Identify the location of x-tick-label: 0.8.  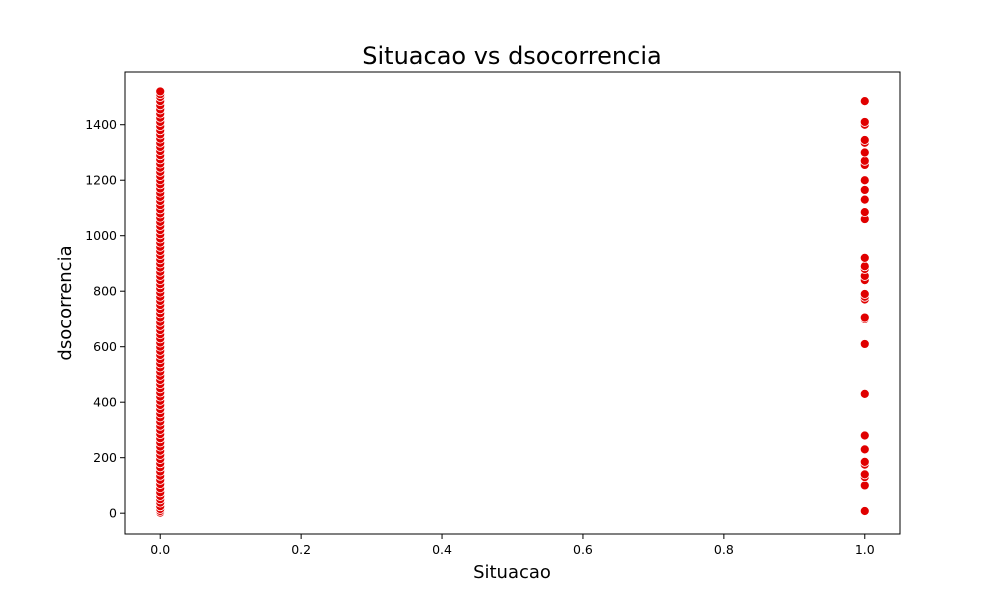
(724, 549).